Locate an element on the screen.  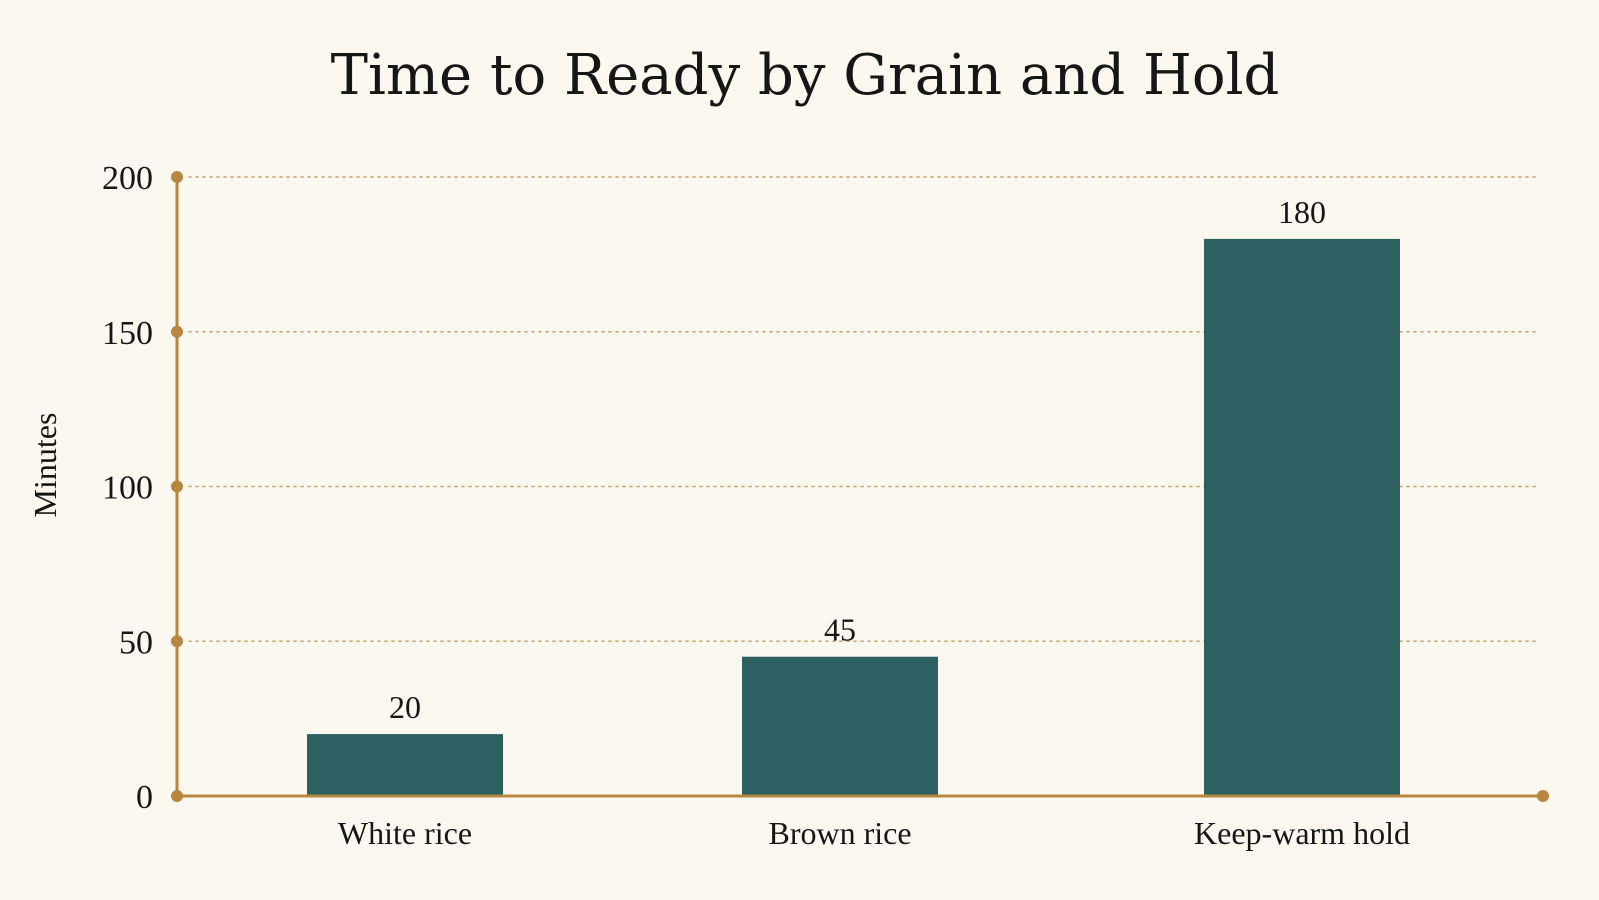
x-axis-end-marker is located at coordinates (1543, 796).